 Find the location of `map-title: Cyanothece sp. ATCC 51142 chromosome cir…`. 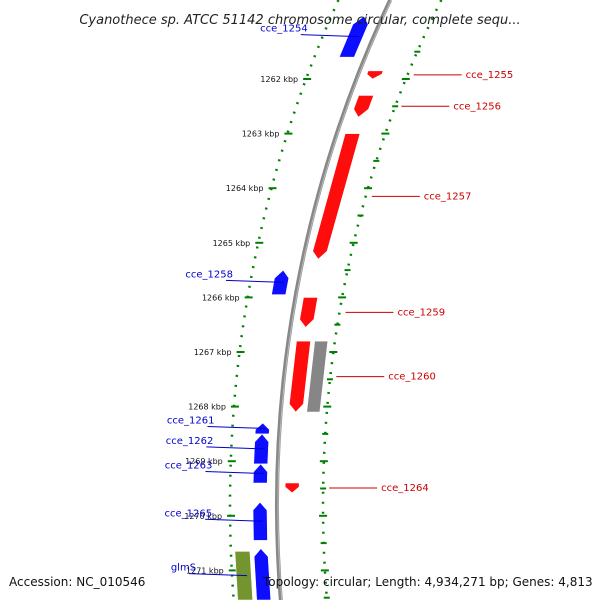

map-title: Cyanothece sp. ATCC 51142 chromosome cir… is located at coordinates (299, 20).